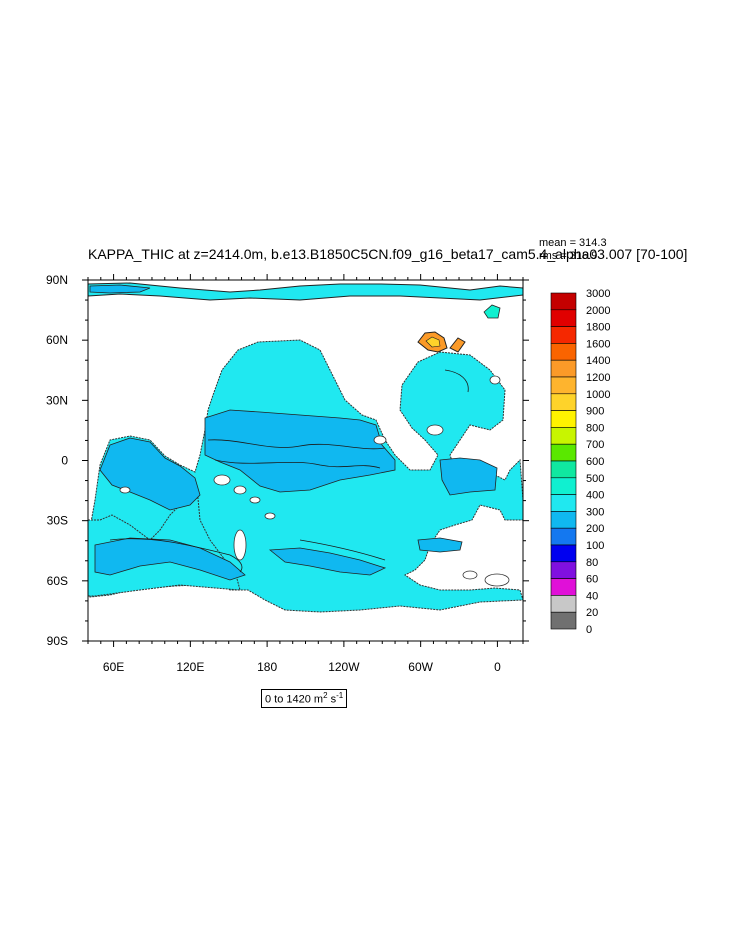  I want to click on islands, so click(314, 481).